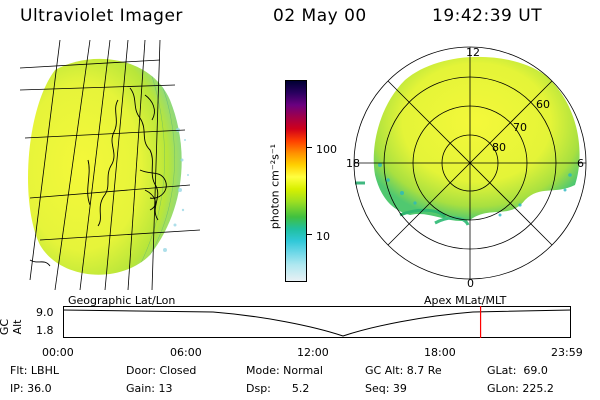  Describe the element at coordinates (323, 236) in the screenshot. I see `colorbar-tick-10: 10` at that location.